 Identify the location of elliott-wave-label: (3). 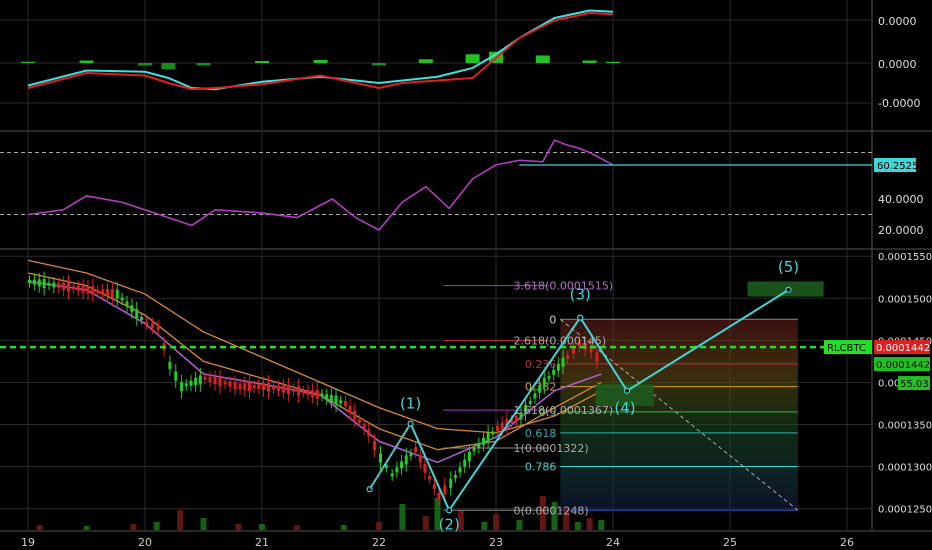
(580, 295).